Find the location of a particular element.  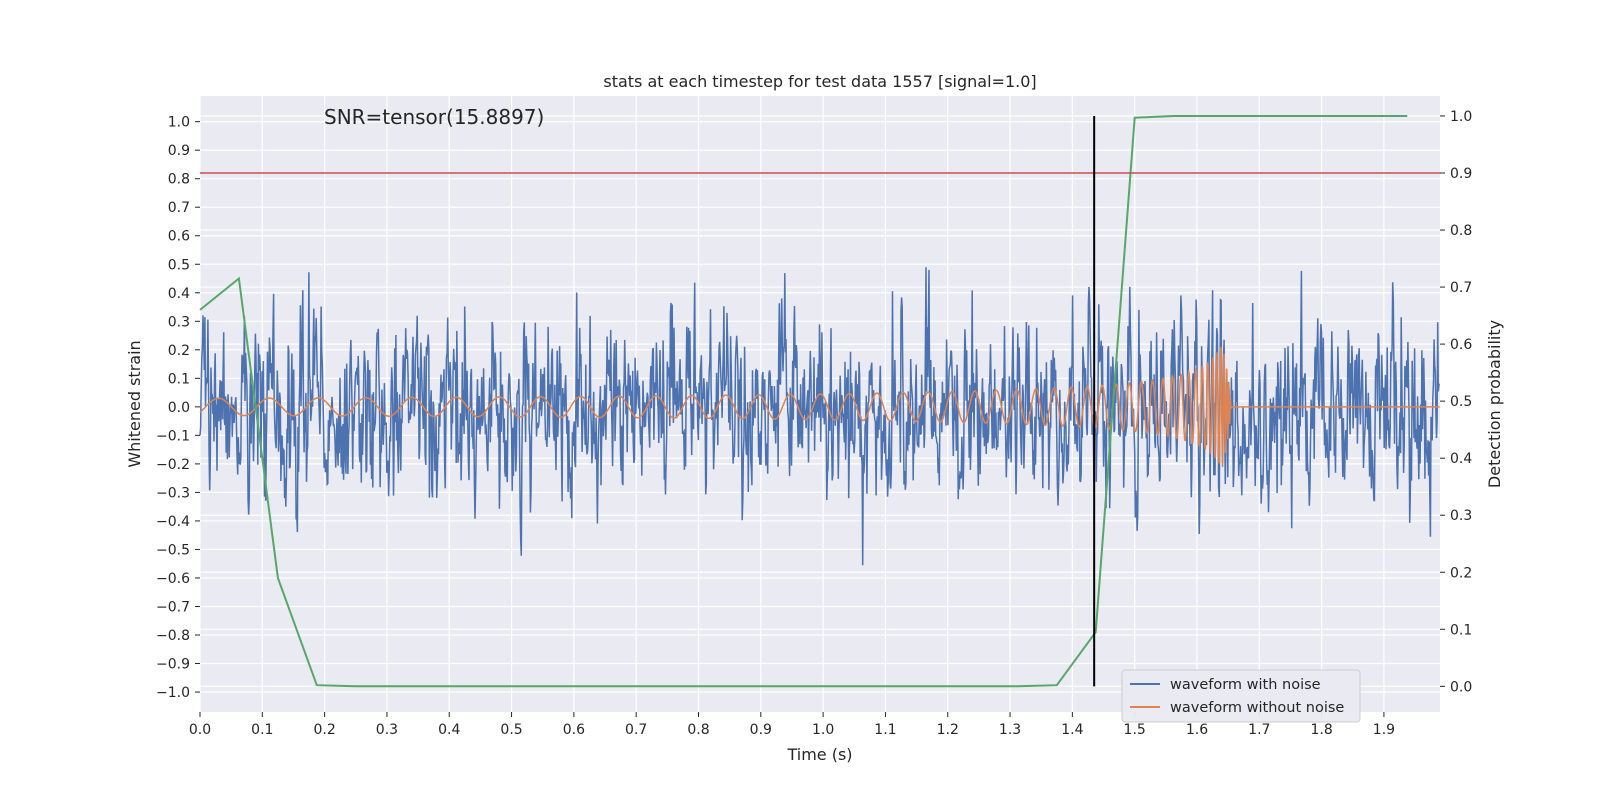

x-tick-label: 1.6 is located at coordinates (1197, 730).